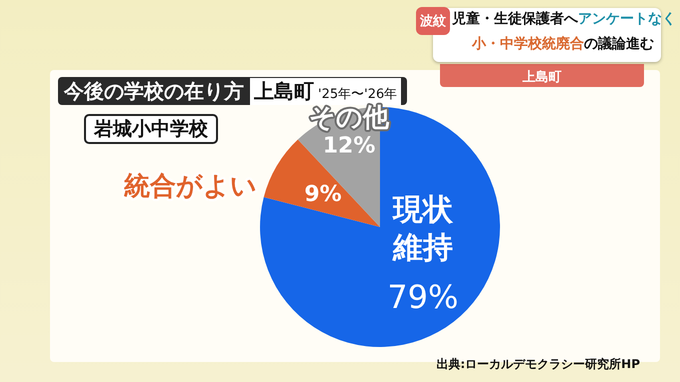 The width and height of the screenshot is (680, 382). I want to click on text: 児童・生徒保護者へ, so click(515, 19).